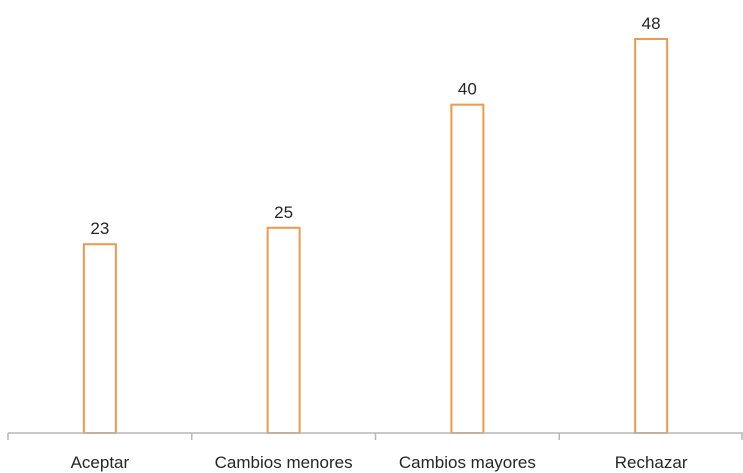 This screenshot has width=743, height=473. I want to click on data-label-2: 40, so click(467, 89).